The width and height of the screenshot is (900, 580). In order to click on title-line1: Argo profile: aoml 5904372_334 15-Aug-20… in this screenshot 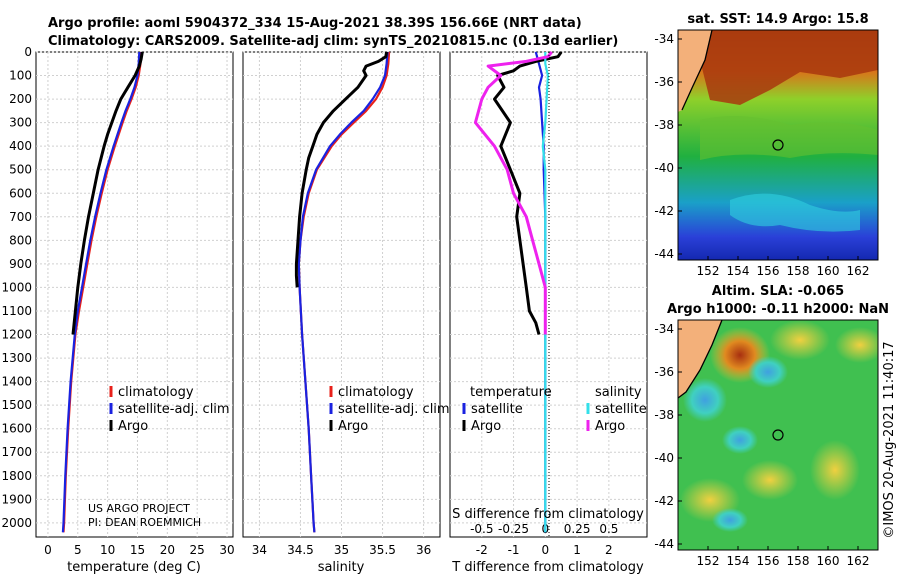, I will do `click(315, 23)`.